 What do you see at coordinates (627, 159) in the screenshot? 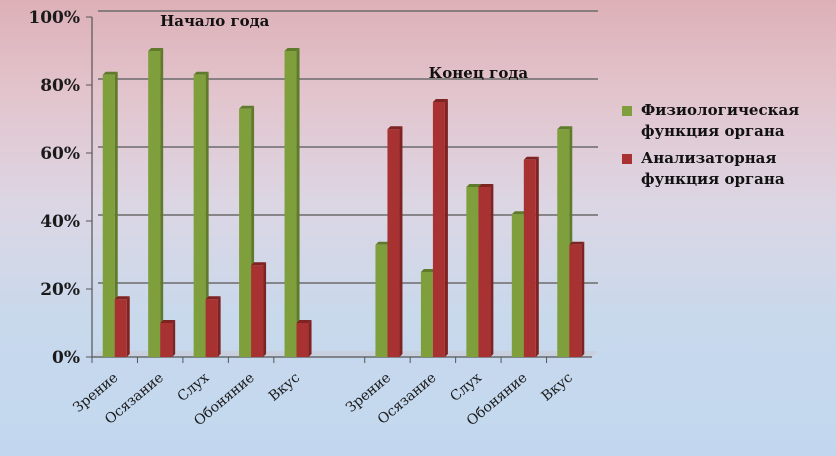
I see `legend-swatch-analyzer` at bounding box center [627, 159].